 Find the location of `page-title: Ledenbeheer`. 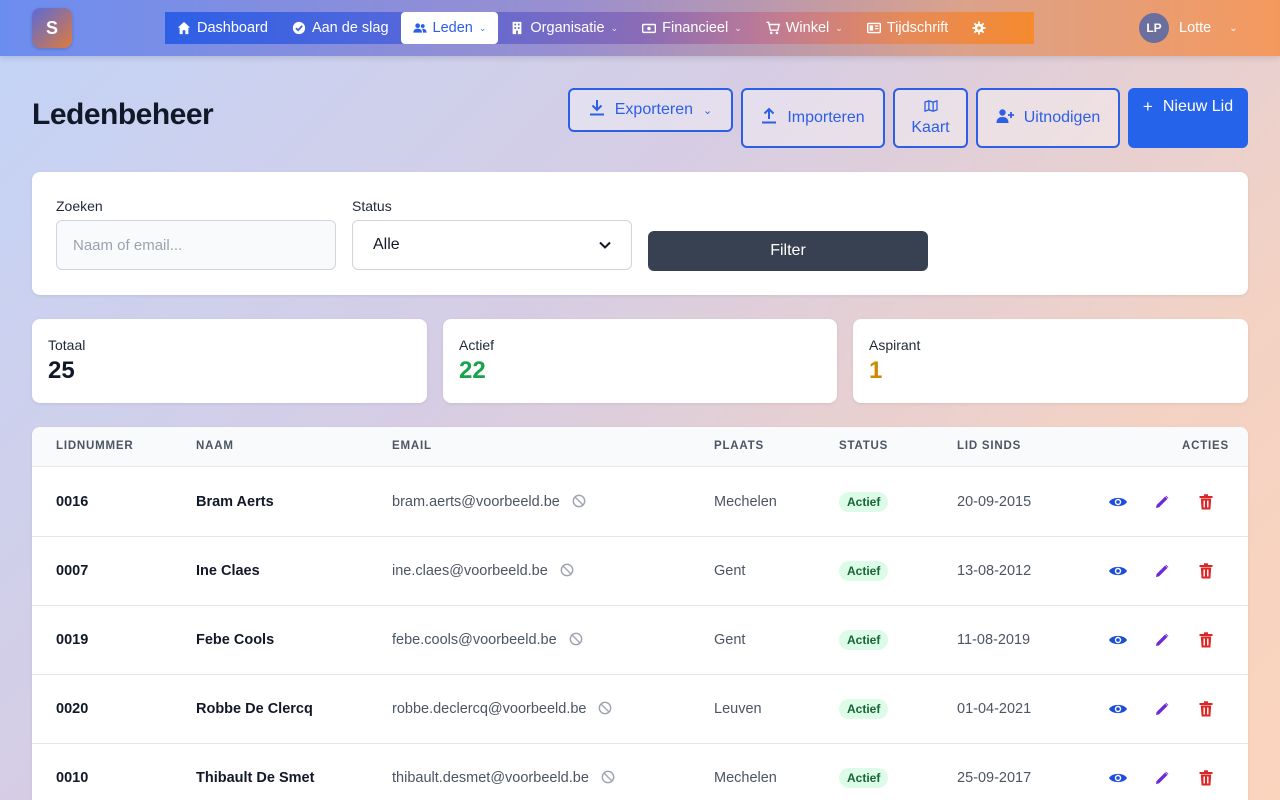

page-title: Ledenbeheer is located at coordinates (123, 114).